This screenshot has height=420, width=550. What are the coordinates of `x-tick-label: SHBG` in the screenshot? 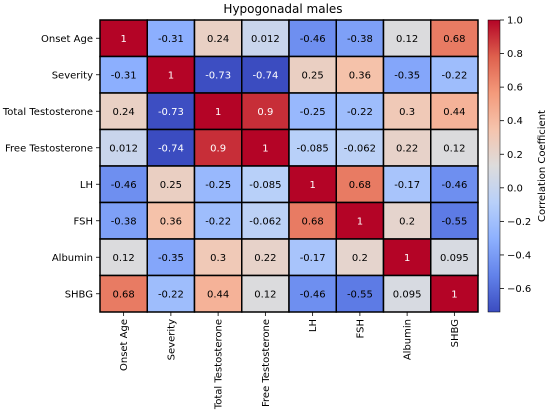 It's located at (455, 333).